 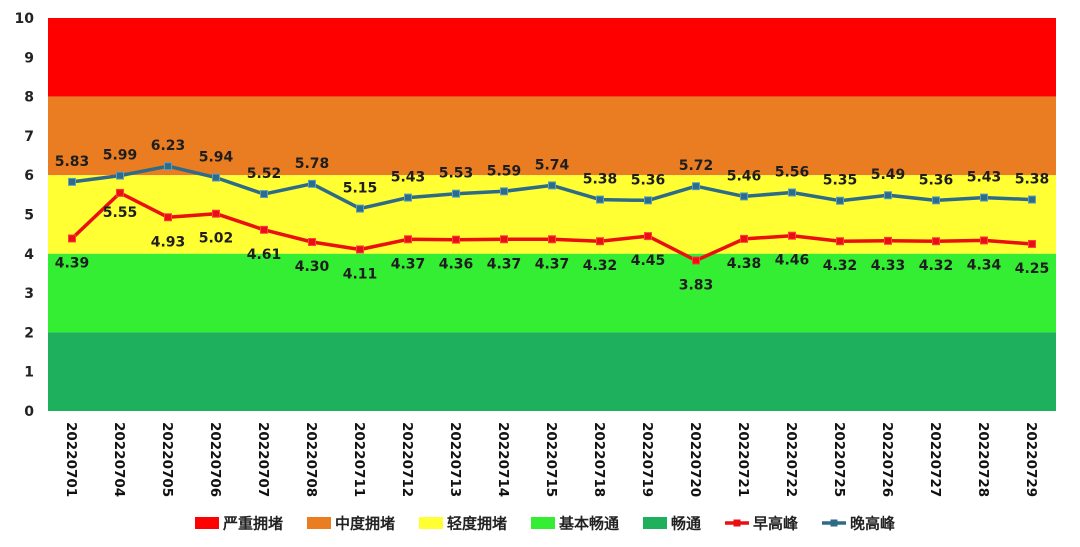 I want to click on x-tick-label: 20220714, so click(x=503, y=459).